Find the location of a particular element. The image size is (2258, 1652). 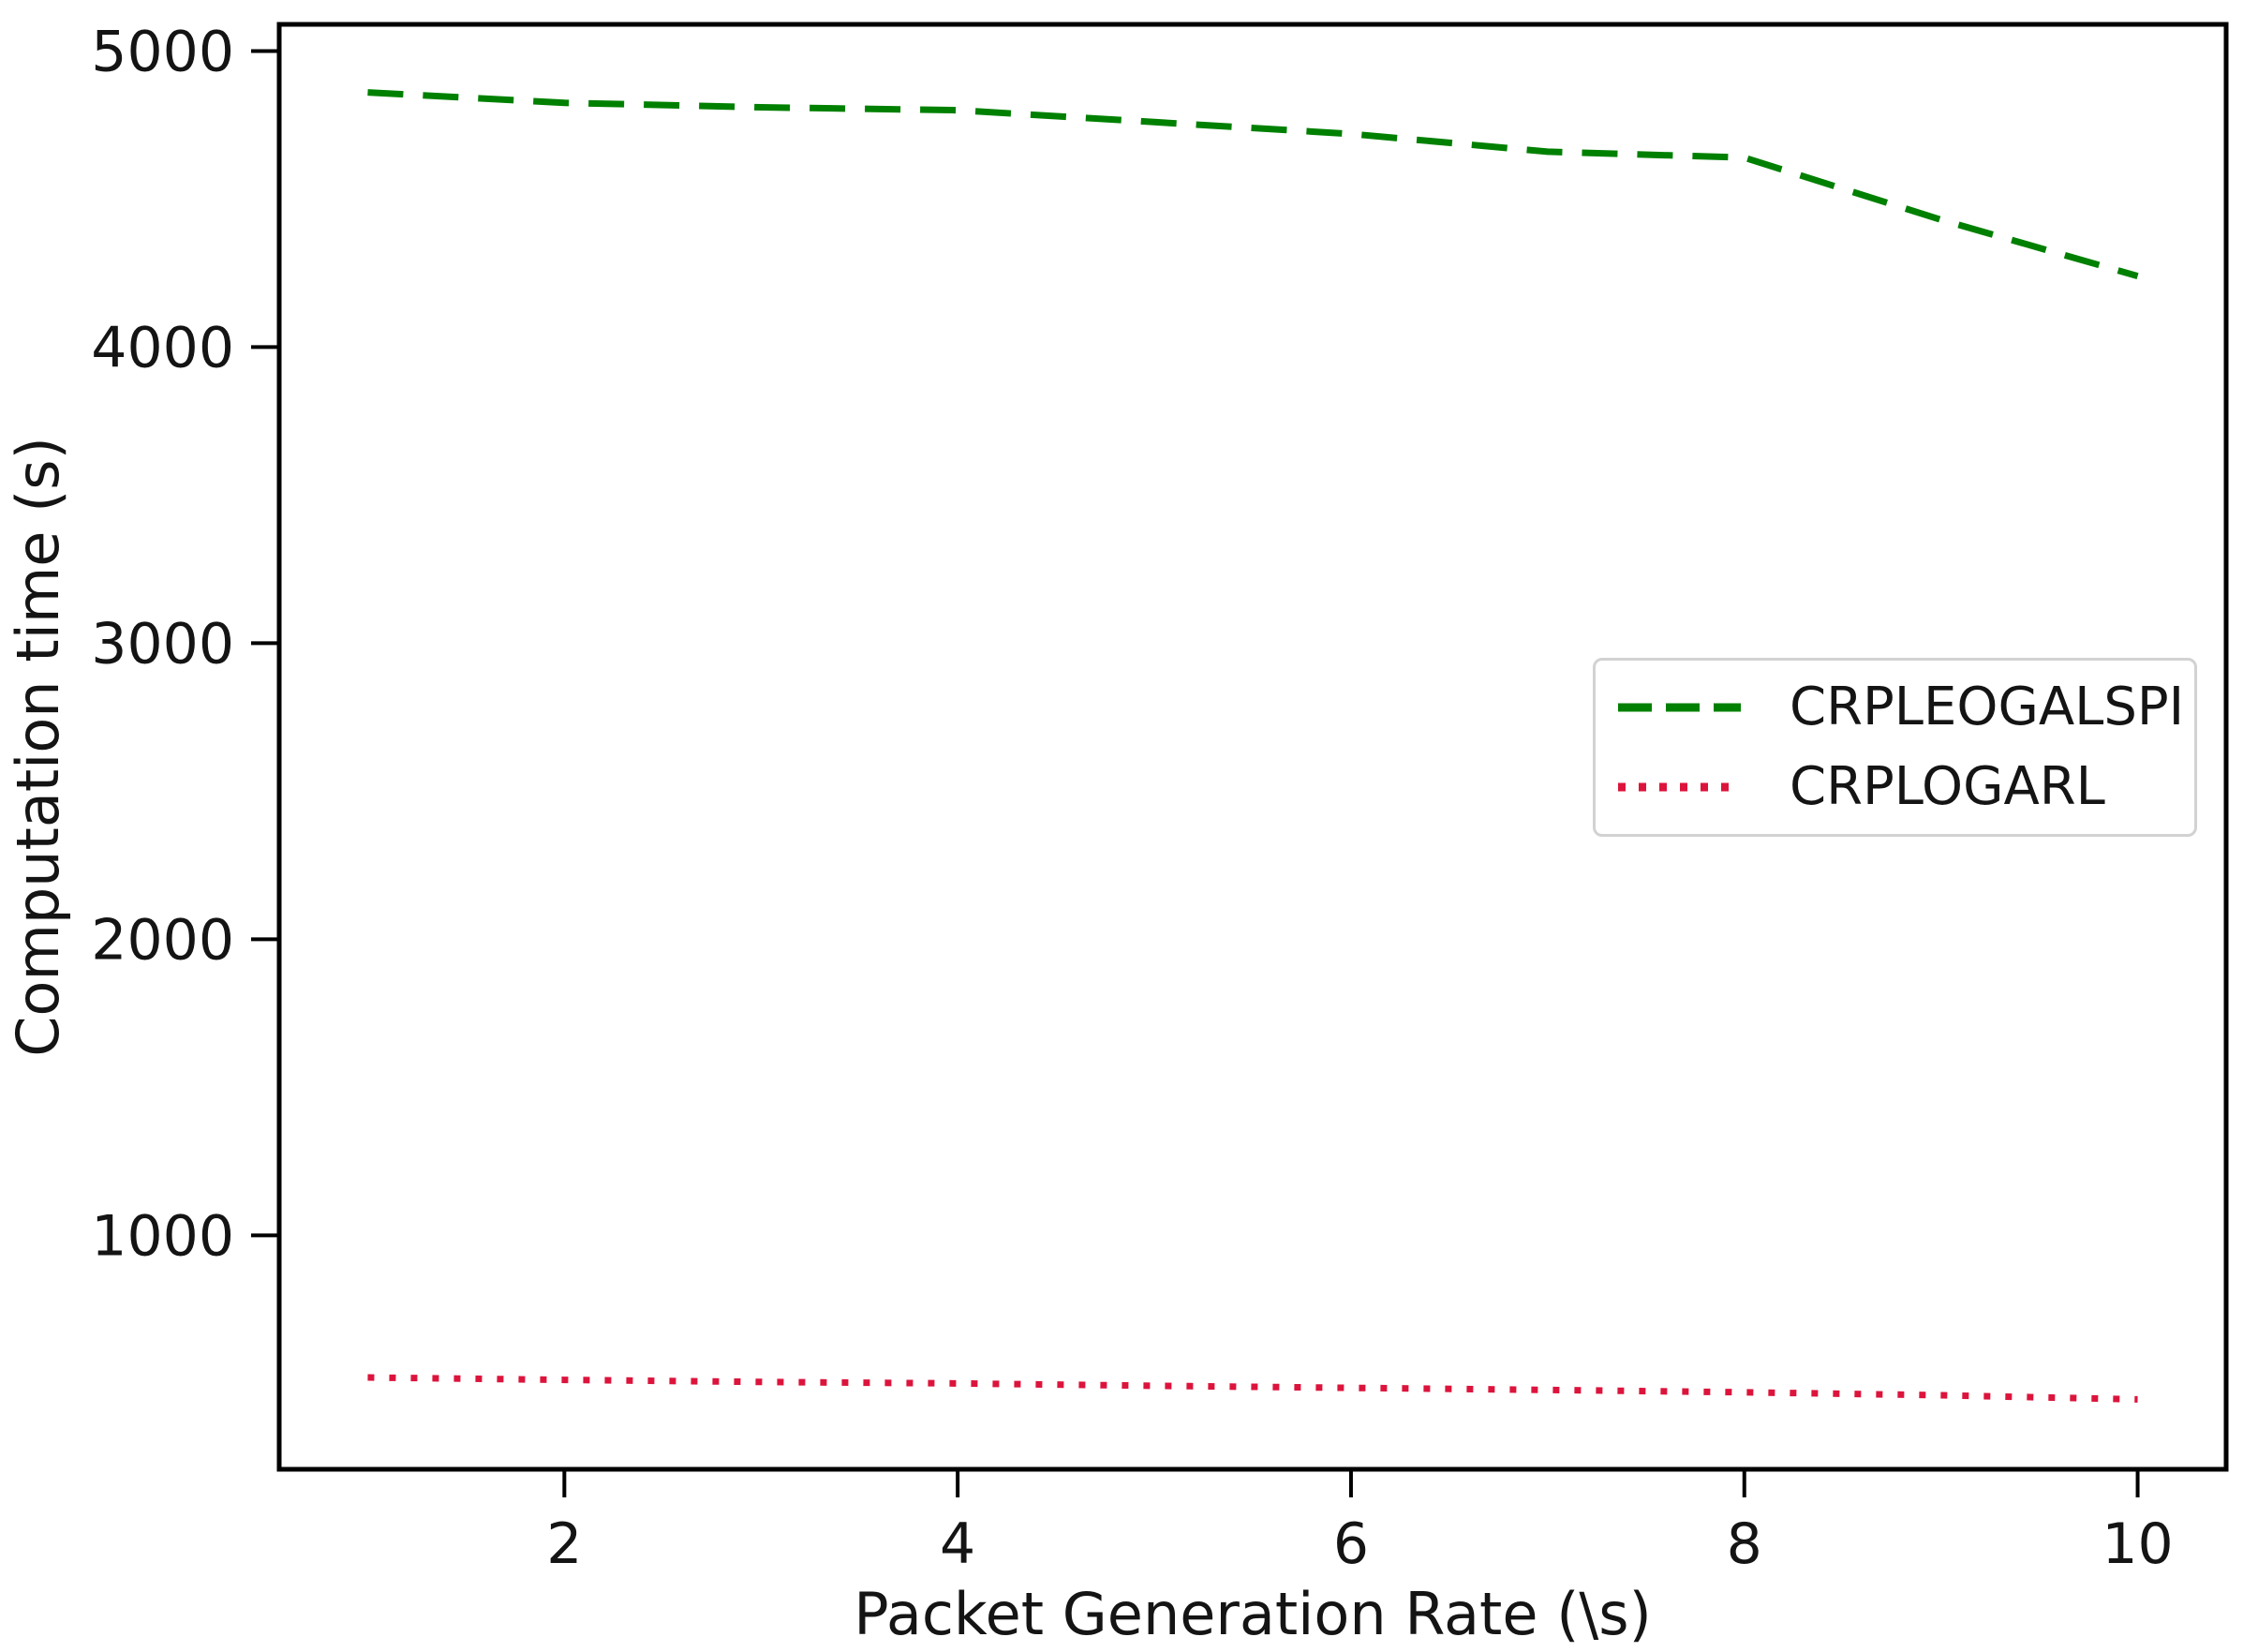

x-axis-ticks: 2 4 6 8 10 is located at coordinates (1360, 1524).